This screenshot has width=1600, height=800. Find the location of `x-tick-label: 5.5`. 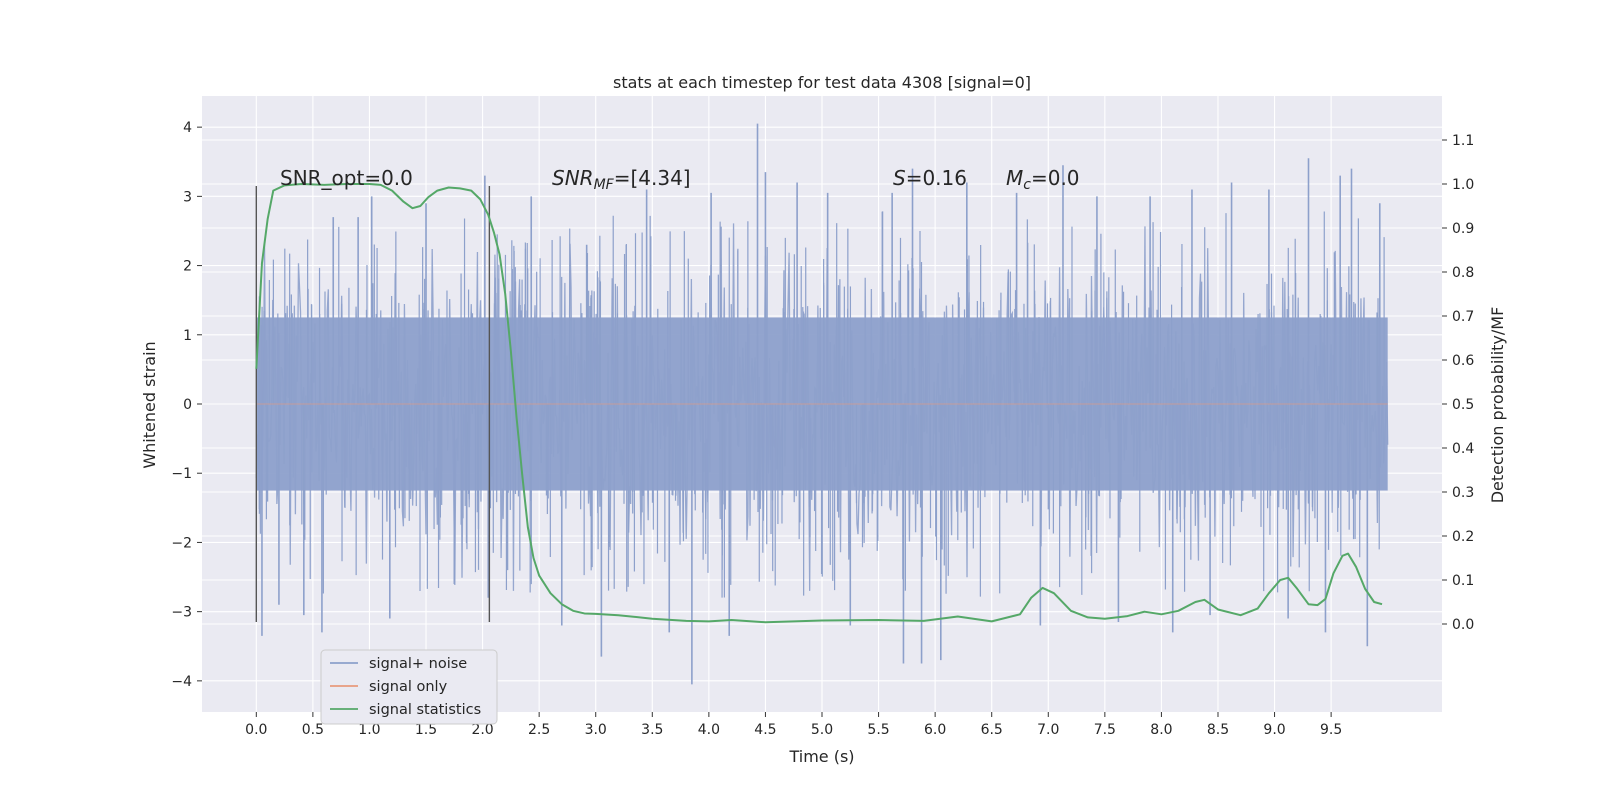

x-tick-label: 5.5 is located at coordinates (878, 730).